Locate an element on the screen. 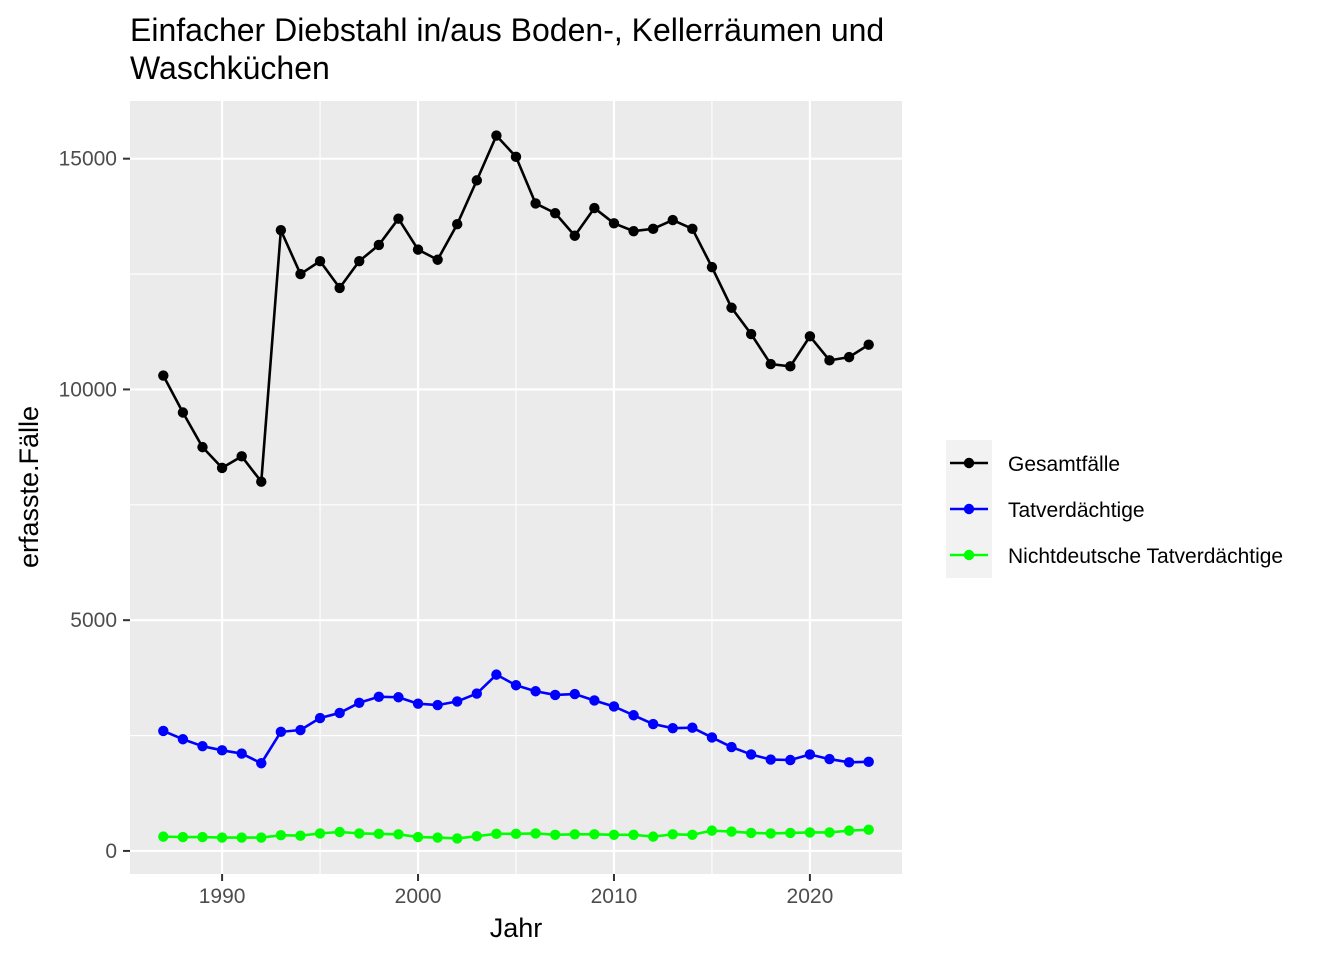  x-axis-title: Jahr is located at coordinates (516, 928).